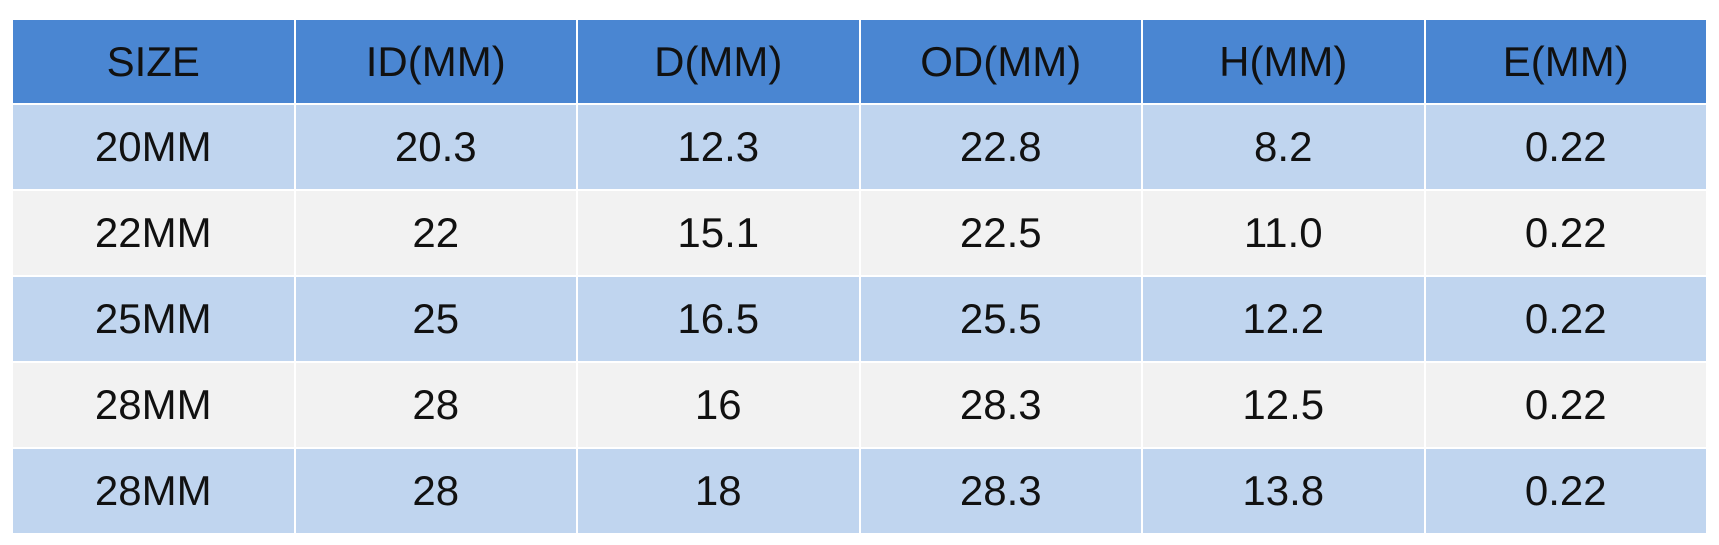 The image size is (1719, 545). I want to click on table-cell: 16.5, so click(718, 319).